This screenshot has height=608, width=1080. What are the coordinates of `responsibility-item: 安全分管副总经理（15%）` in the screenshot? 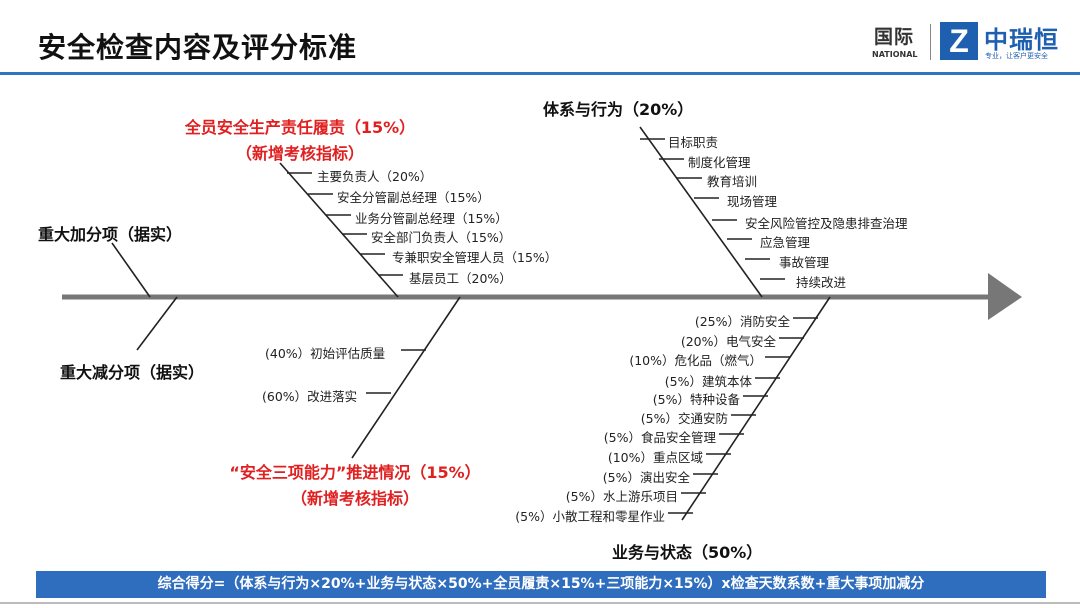 It's located at (413, 197).